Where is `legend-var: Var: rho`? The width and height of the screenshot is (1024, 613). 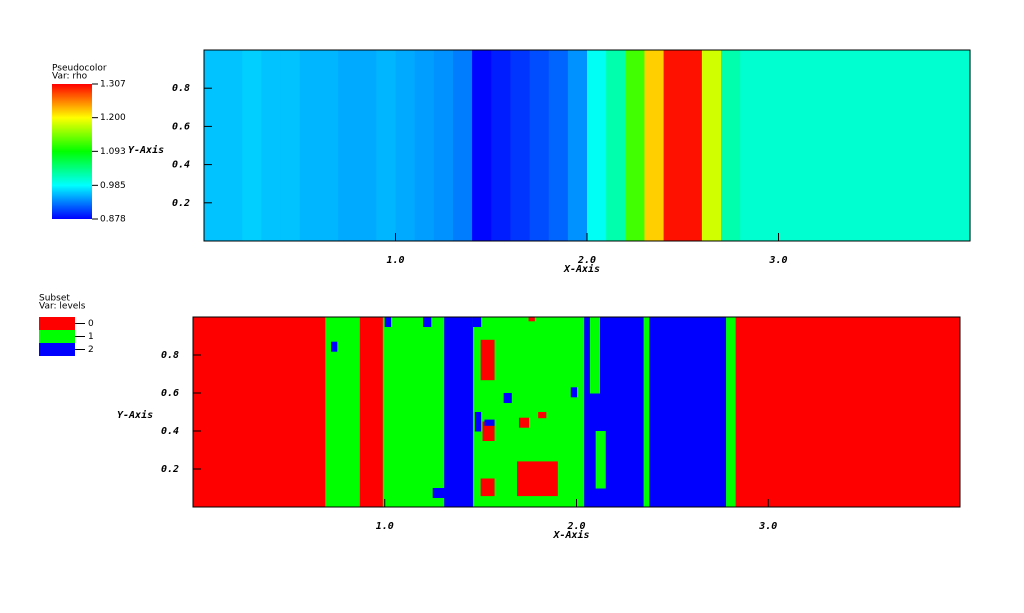 legend-var: Var: rho is located at coordinates (70, 77).